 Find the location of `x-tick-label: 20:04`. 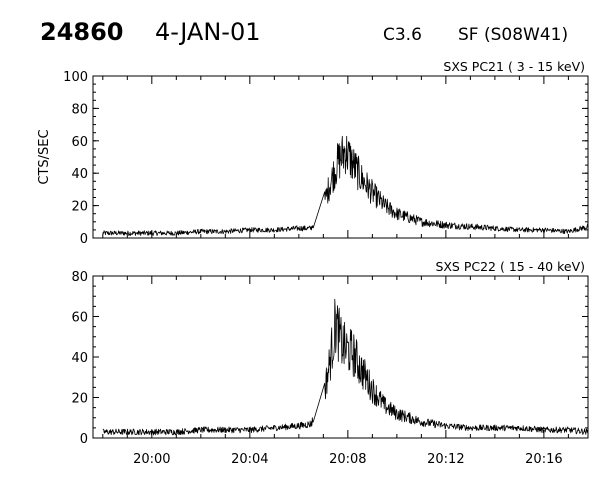

x-tick-label: 20:04 is located at coordinates (249, 459).